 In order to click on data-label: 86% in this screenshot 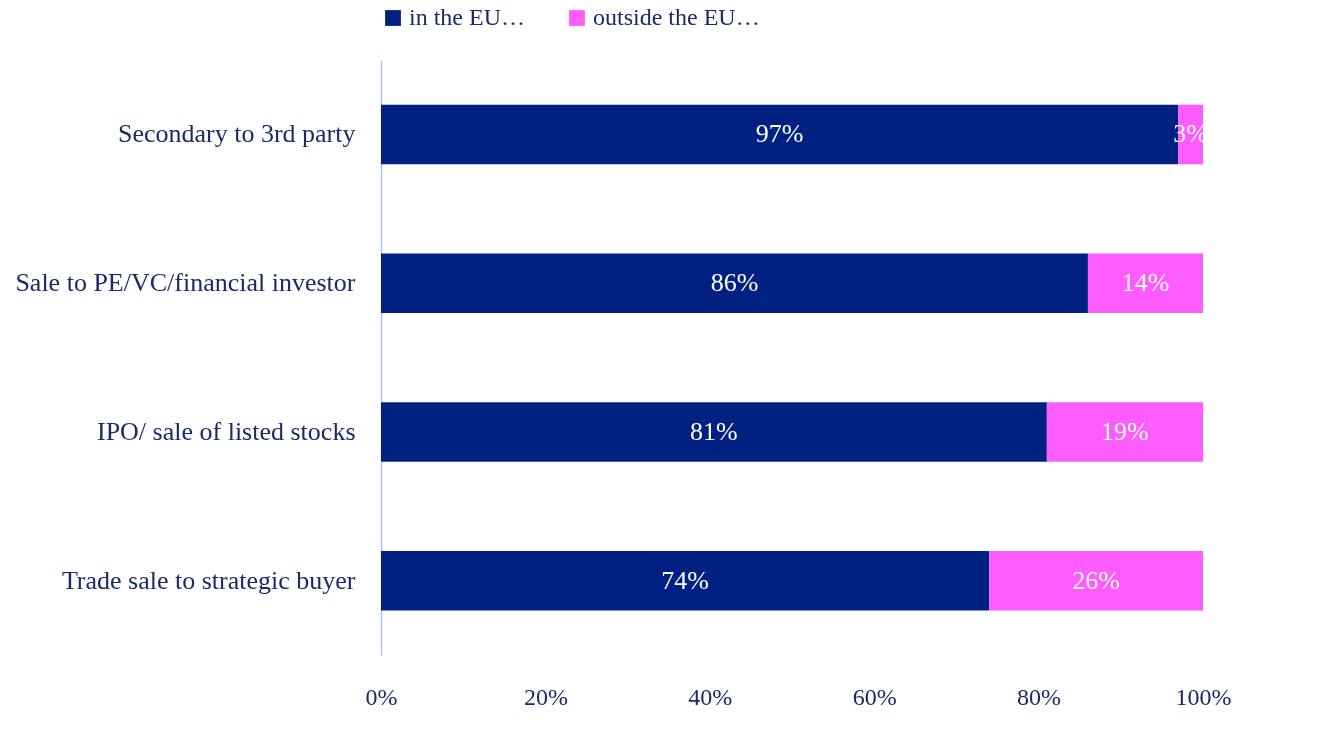, I will do `click(734, 283)`.